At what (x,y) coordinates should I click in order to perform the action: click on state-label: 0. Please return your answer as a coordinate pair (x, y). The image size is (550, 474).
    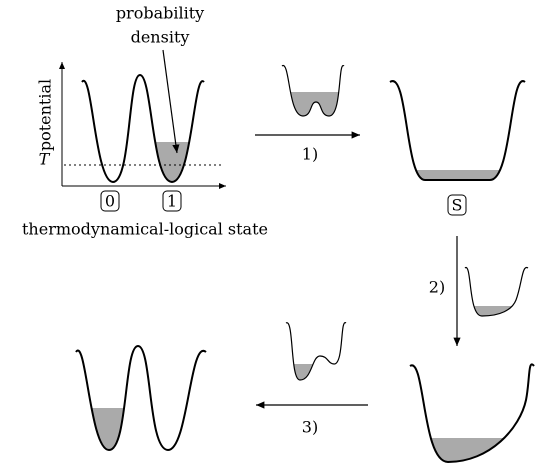
    Looking at the image, I should click on (110, 201).